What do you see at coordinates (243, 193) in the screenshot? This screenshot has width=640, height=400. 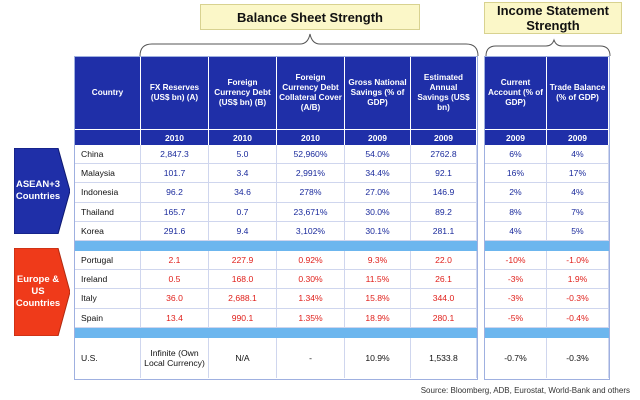 I see `value-cell: 34.6` at bounding box center [243, 193].